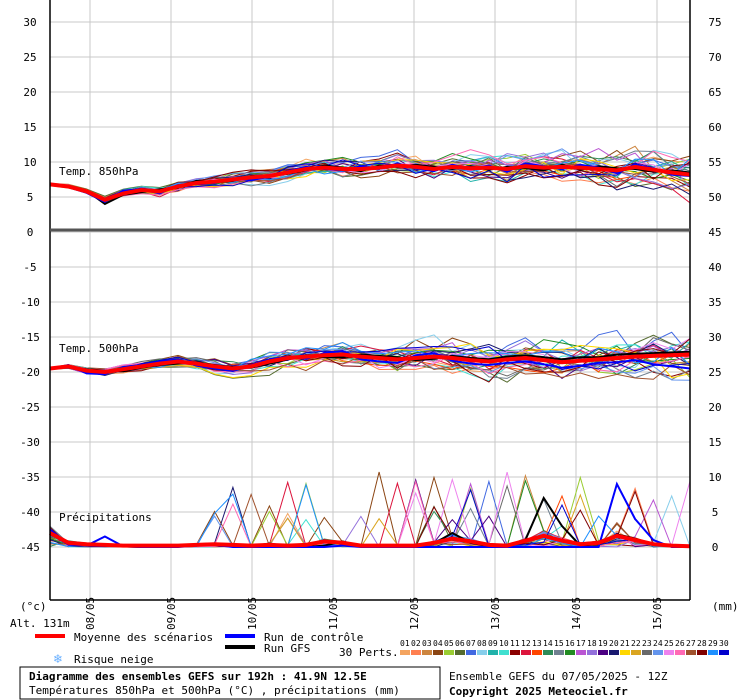 The width and height of the screenshot is (740, 700). What do you see at coordinates (58, 659) in the screenshot?
I see `snowflake-icon: ❄` at bounding box center [58, 659].